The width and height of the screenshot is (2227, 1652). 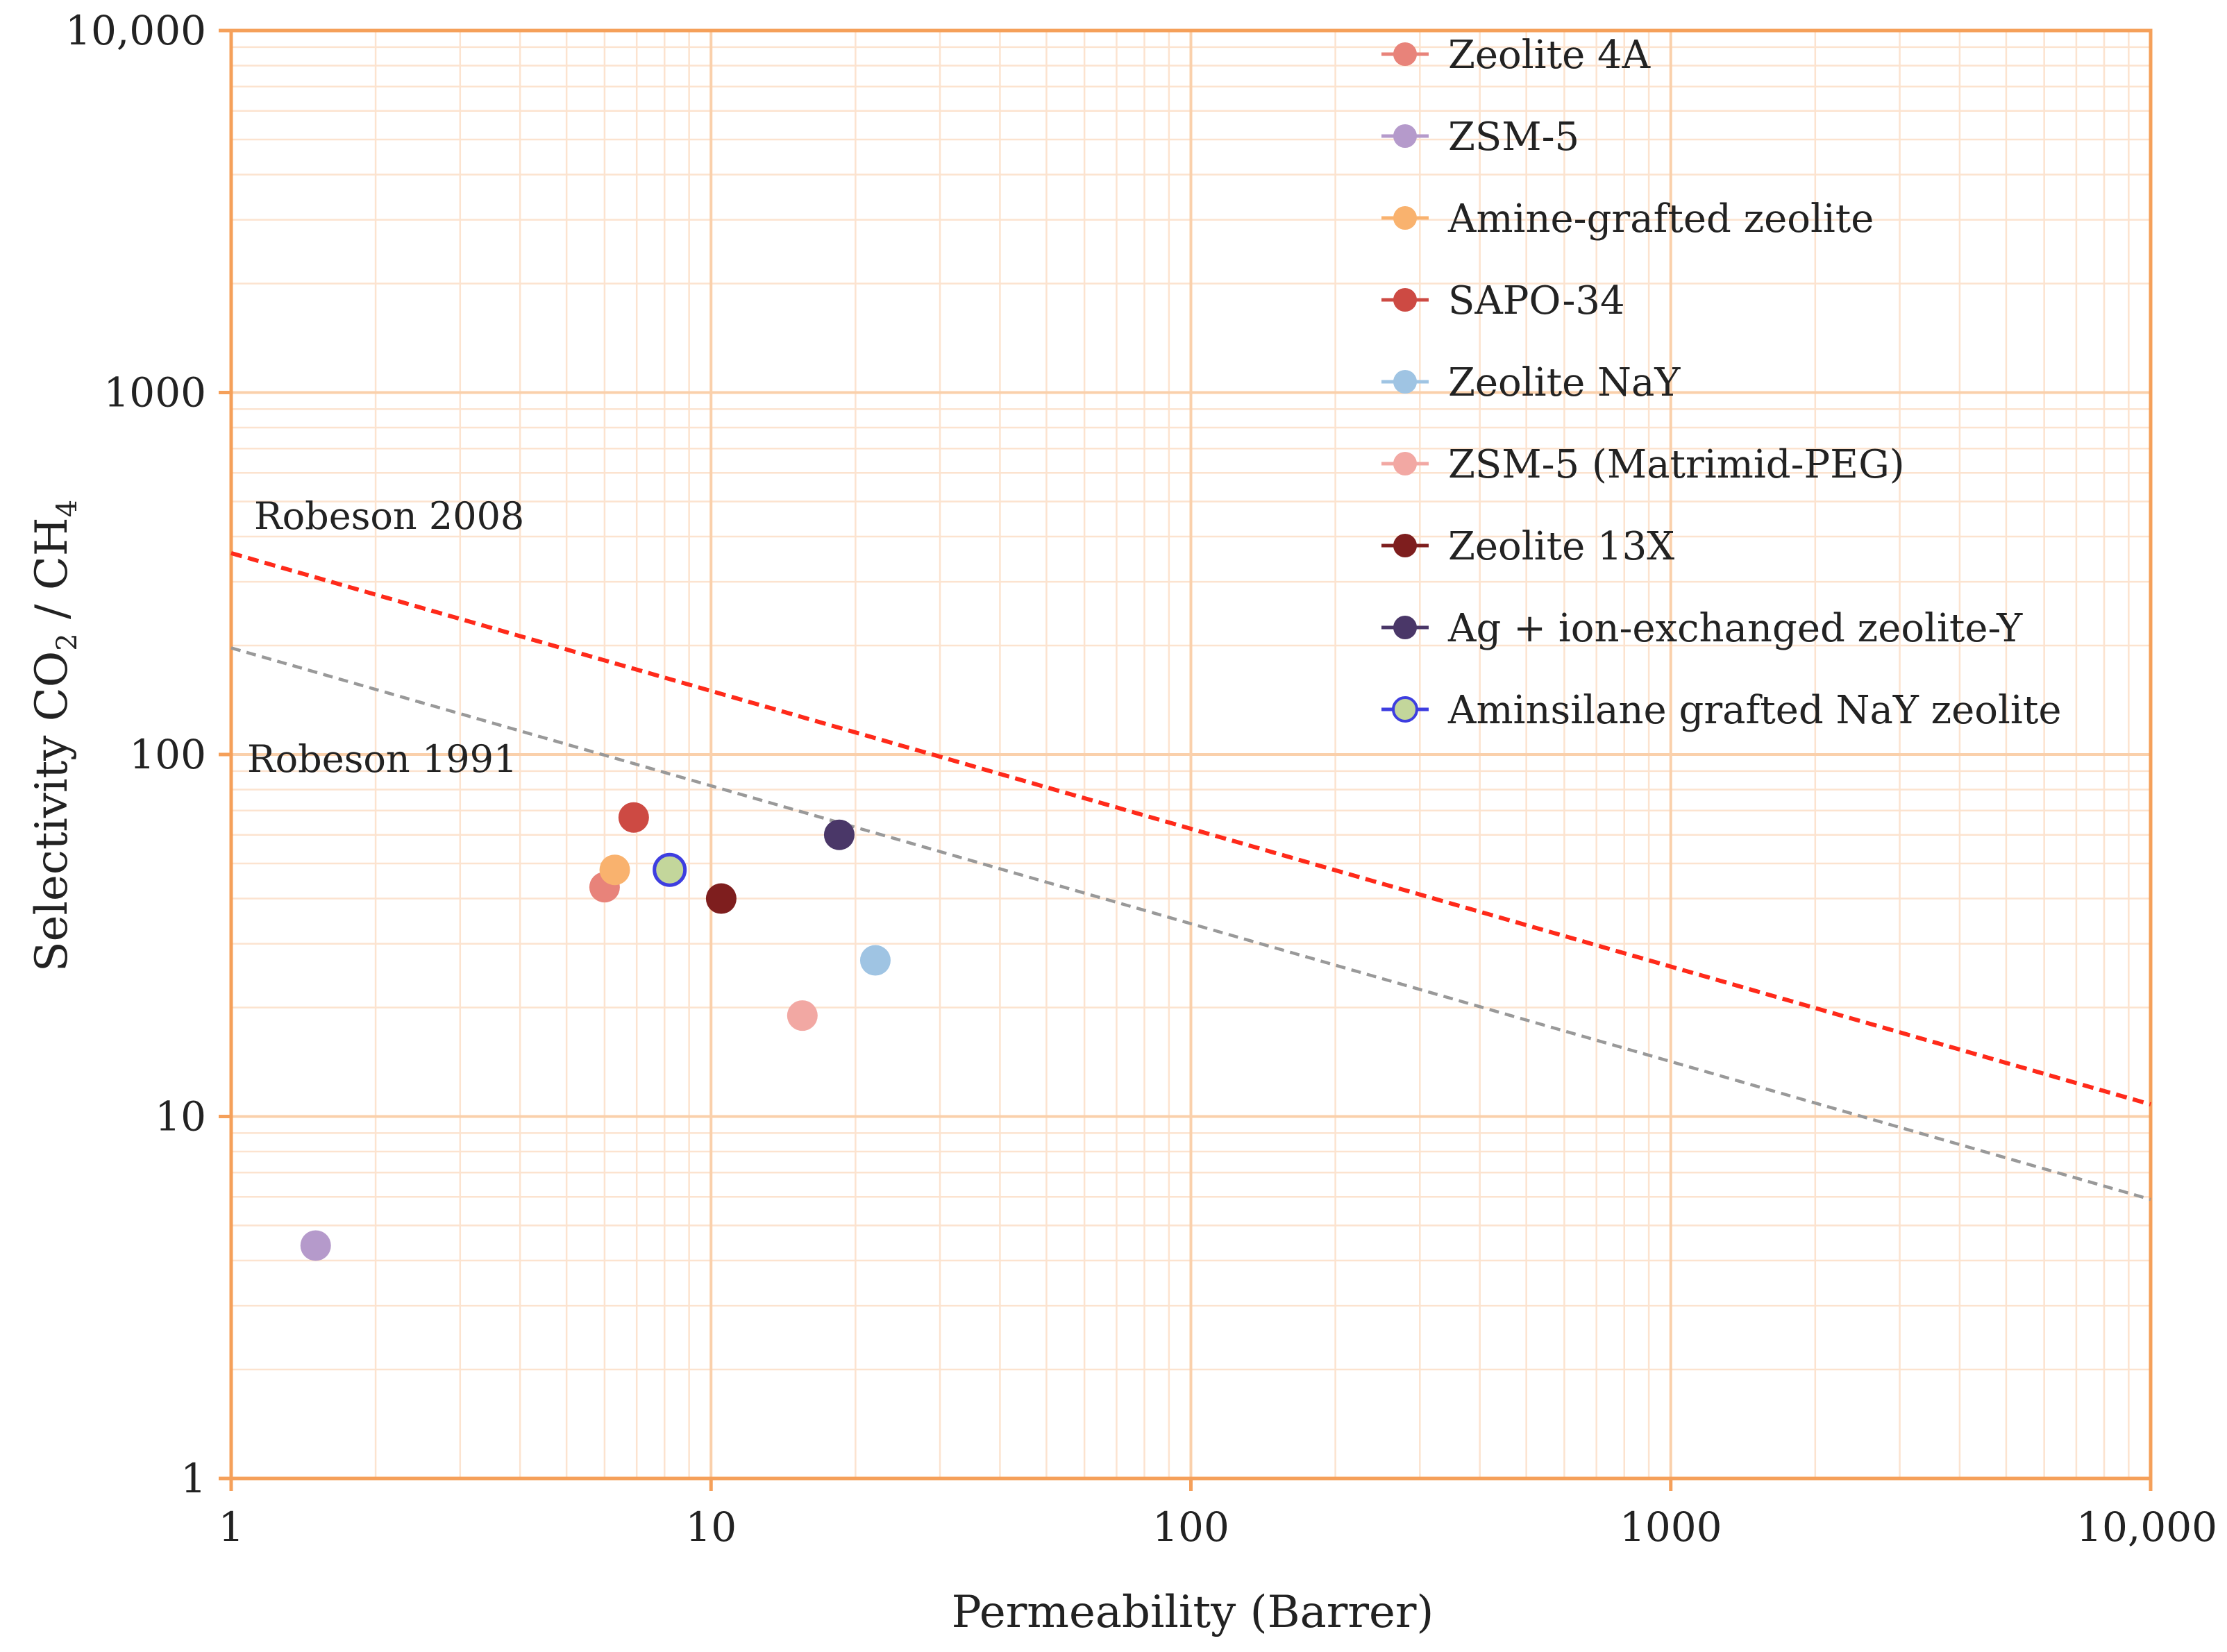 I want to click on legend-label-4: Zeolite NaY, so click(x=1564, y=382).